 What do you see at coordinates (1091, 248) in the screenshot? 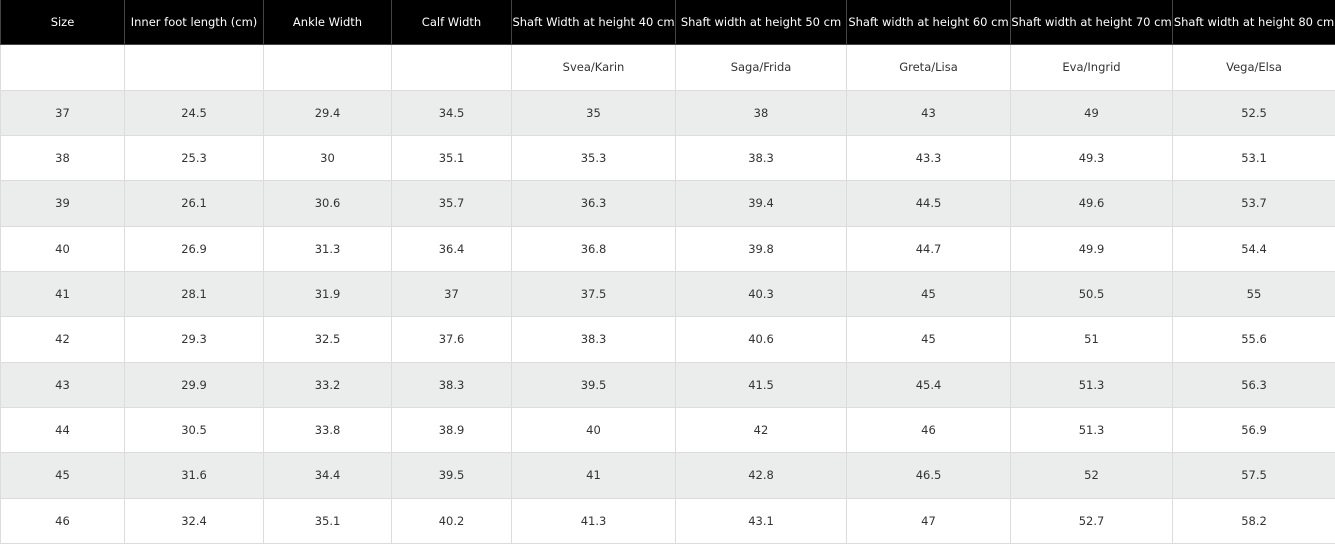
I see `cell: 49.9` at bounding box center [1091, 248].